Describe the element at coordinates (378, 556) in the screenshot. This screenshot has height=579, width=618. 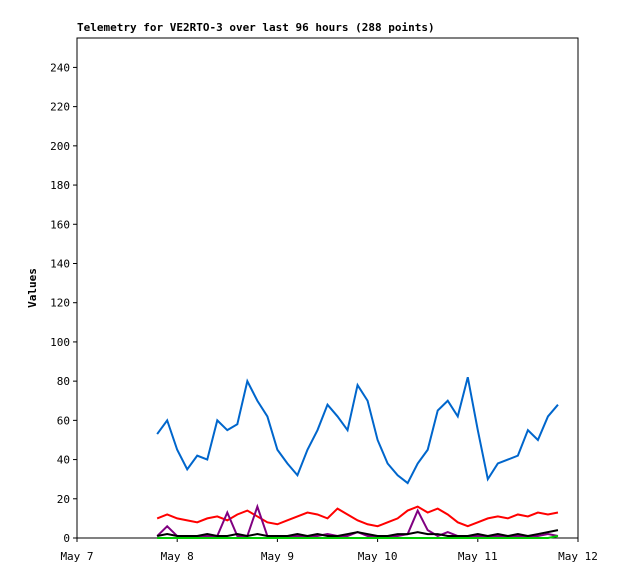
I see `x-tick-label: May 10` at that location.